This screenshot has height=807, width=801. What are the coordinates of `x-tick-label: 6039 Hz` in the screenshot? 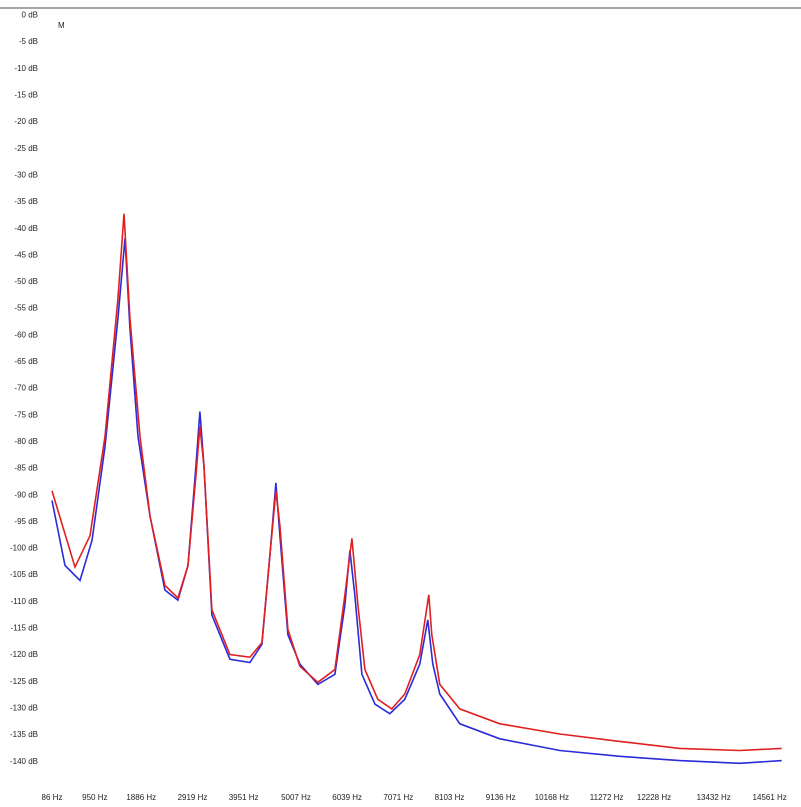 It's located at (347, 797).